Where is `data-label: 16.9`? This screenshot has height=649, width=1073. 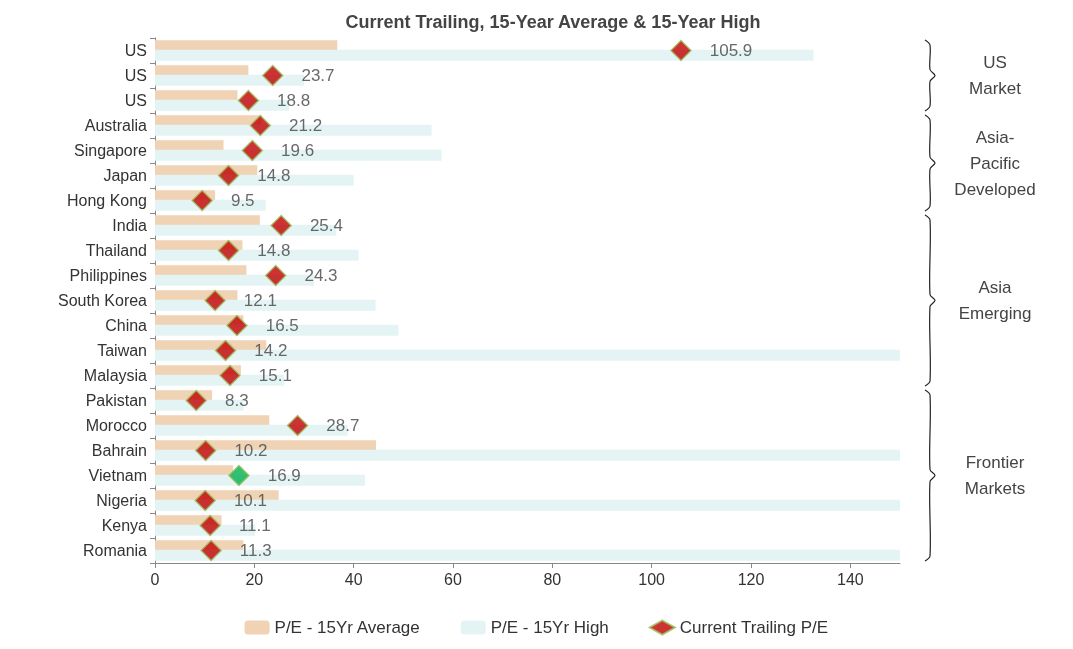 data-label: 16.9 is located at coordinates (284, 475).